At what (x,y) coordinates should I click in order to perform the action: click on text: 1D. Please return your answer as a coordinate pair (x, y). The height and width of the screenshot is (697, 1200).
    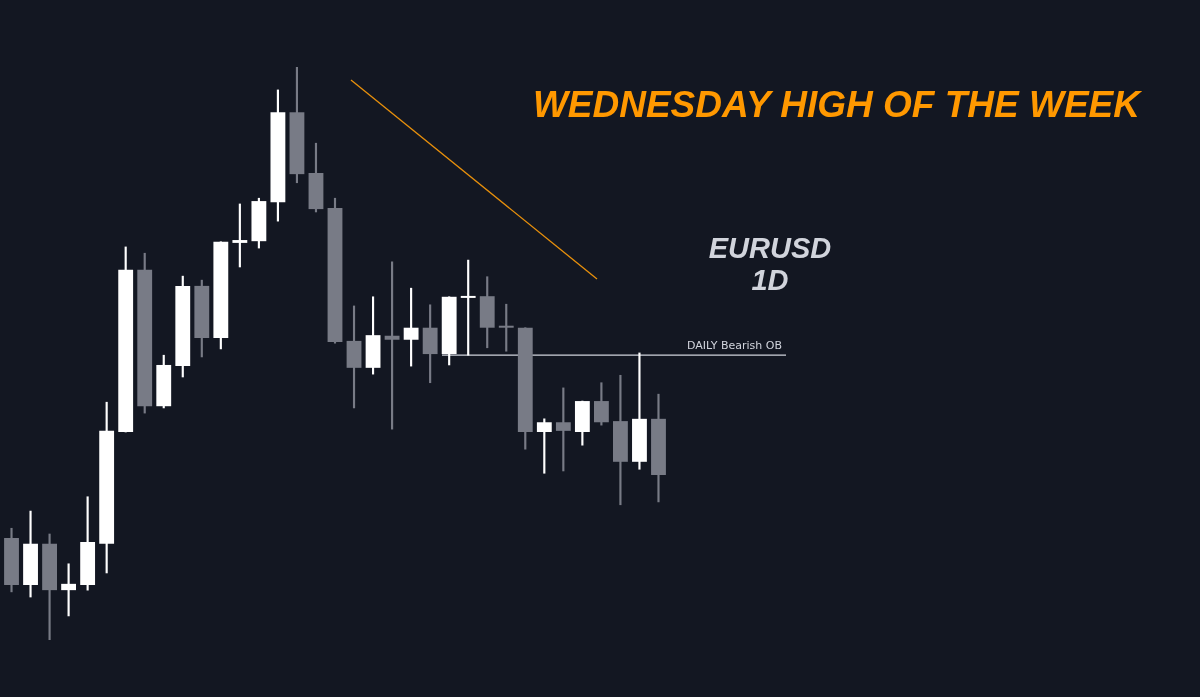
    Looking at the image, I should click on (770, 280).